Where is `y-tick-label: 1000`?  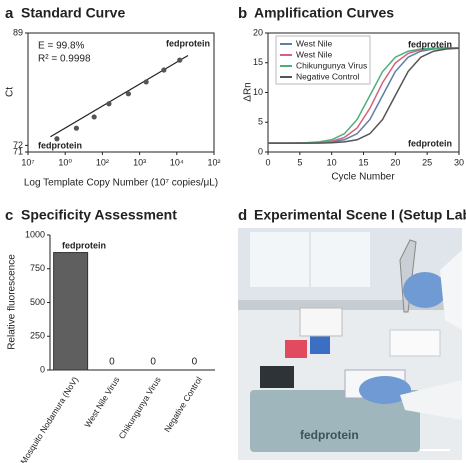 y-tick-label: 1000 is located at coordinates (35, 234).